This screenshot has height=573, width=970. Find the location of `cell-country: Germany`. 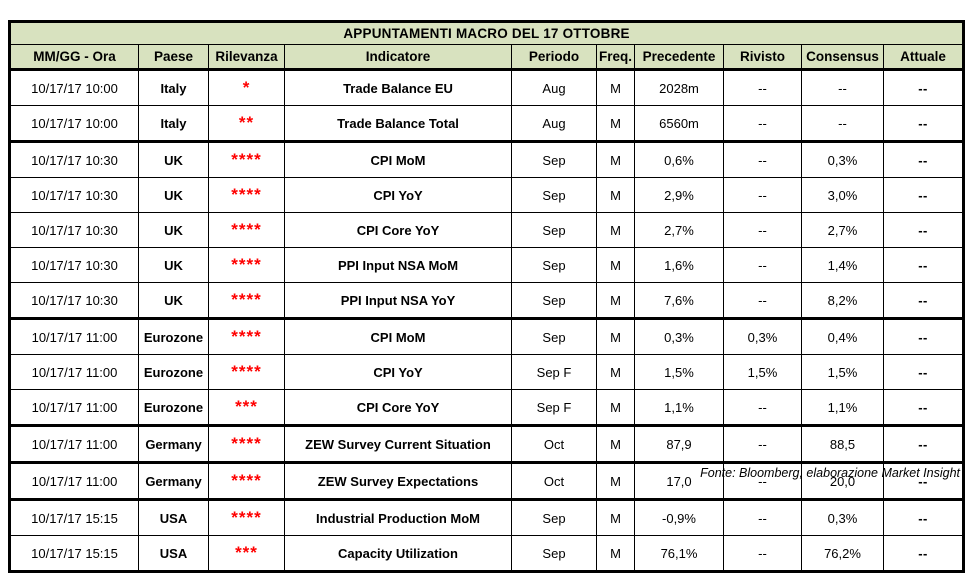

cell-country: Germany is located at coordinates (173, 480).